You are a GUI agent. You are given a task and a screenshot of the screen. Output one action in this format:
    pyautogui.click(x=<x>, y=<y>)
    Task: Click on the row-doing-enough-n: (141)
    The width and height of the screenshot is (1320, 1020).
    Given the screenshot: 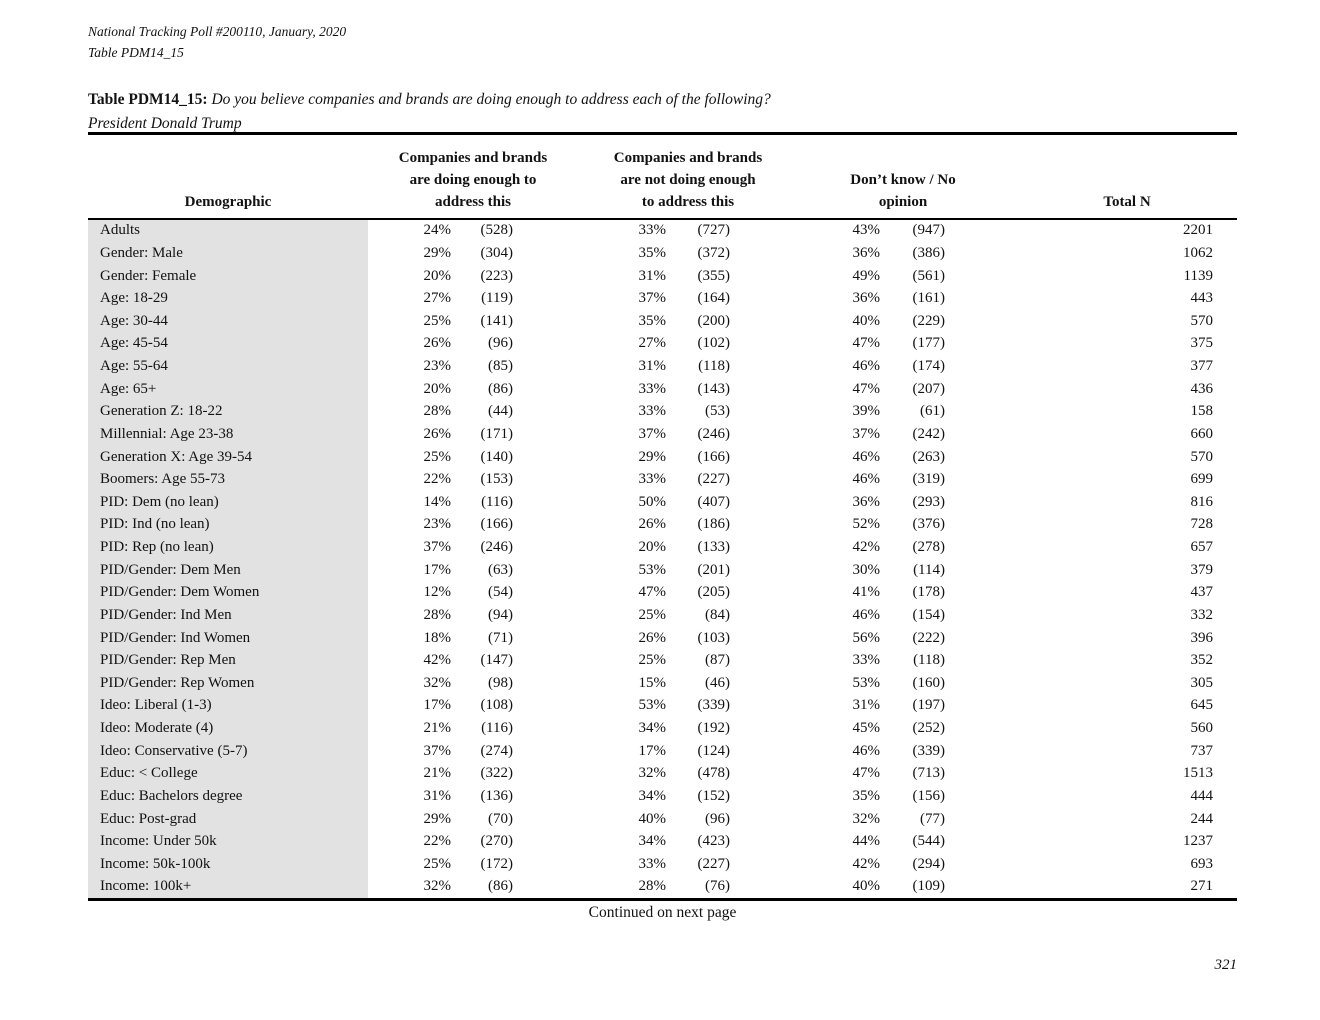 What is the action you would take?
    pyautogui.click(x=497, y=320)
    